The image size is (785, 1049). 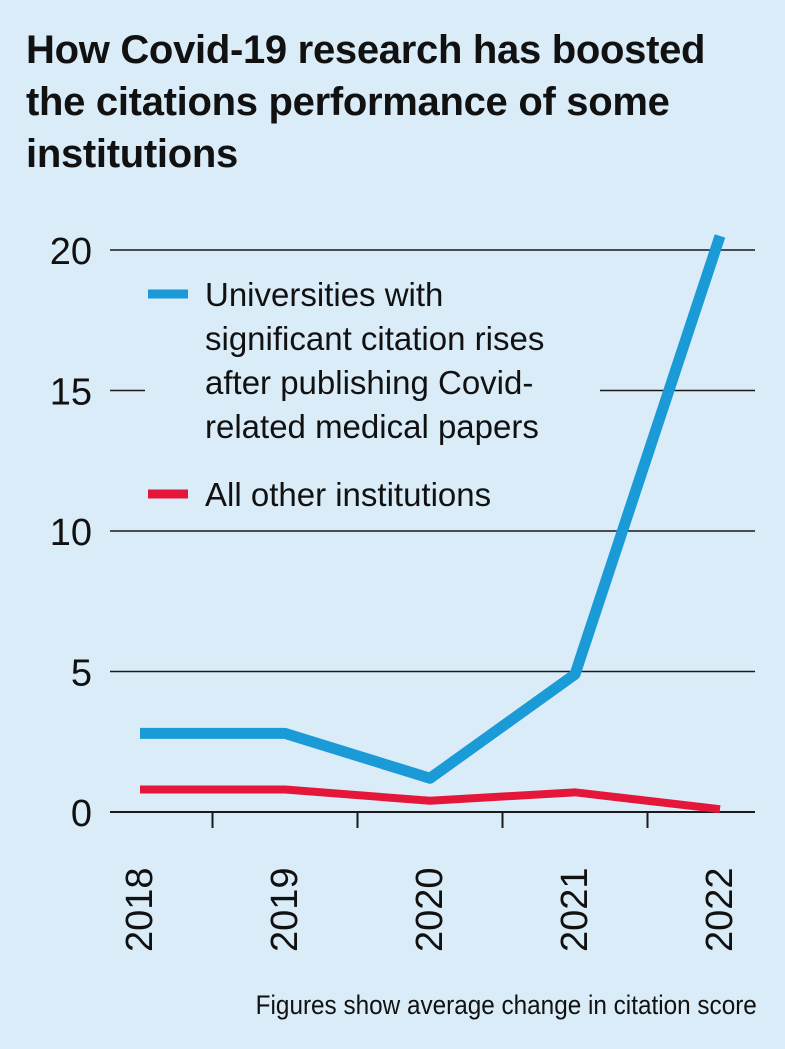 What do you see at coordinates (81, 814) in the screenshot?
I see `y-tick-label-0: 0` at bounding box center [81, 814].